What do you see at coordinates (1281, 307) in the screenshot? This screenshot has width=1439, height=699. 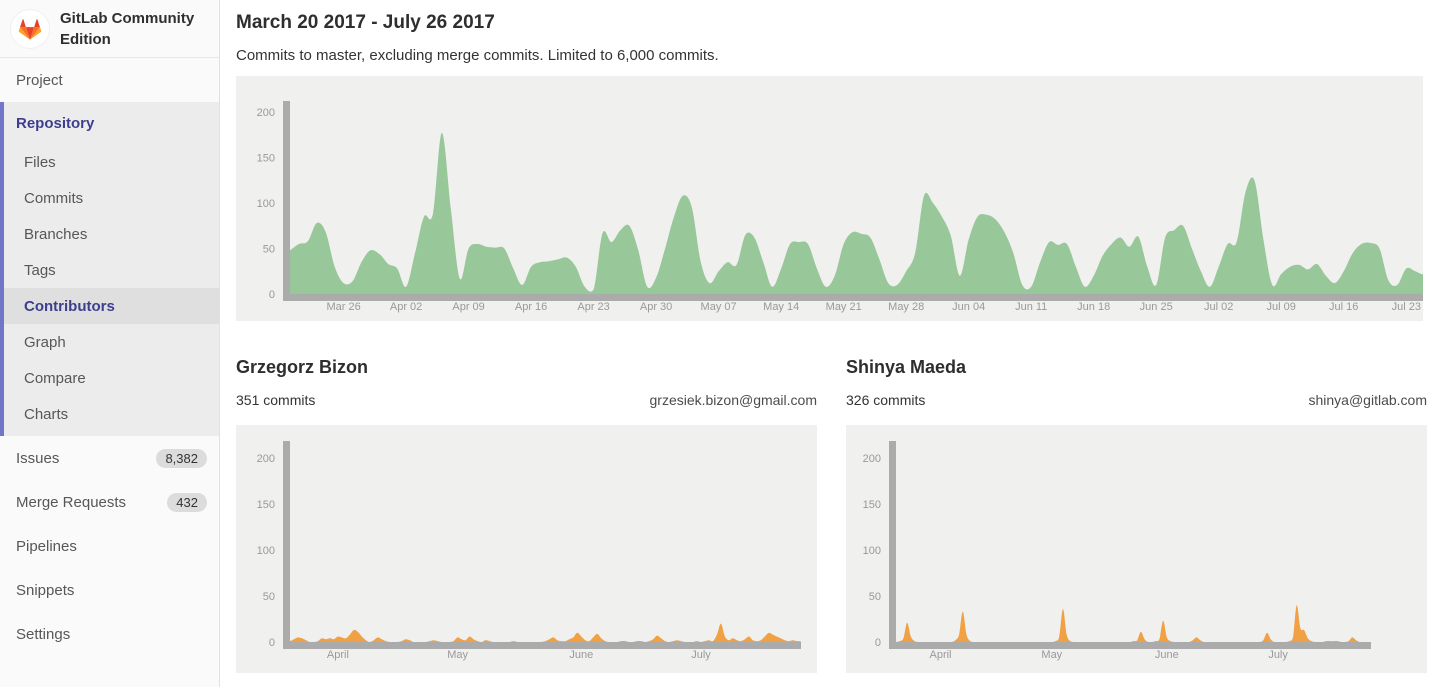 I see `svg-text: Jul 09` at bounding box center [1281, 307].